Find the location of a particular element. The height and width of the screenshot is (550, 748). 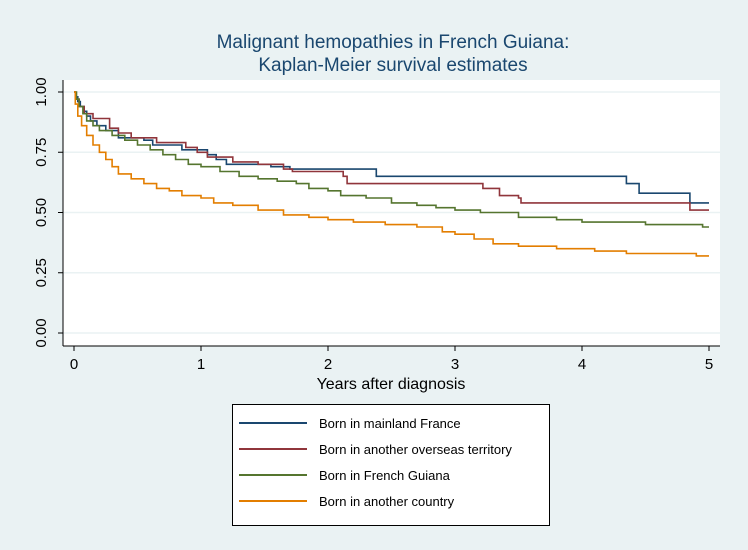

legend-item: Born in mainland France is located at coordinates (350, 423).